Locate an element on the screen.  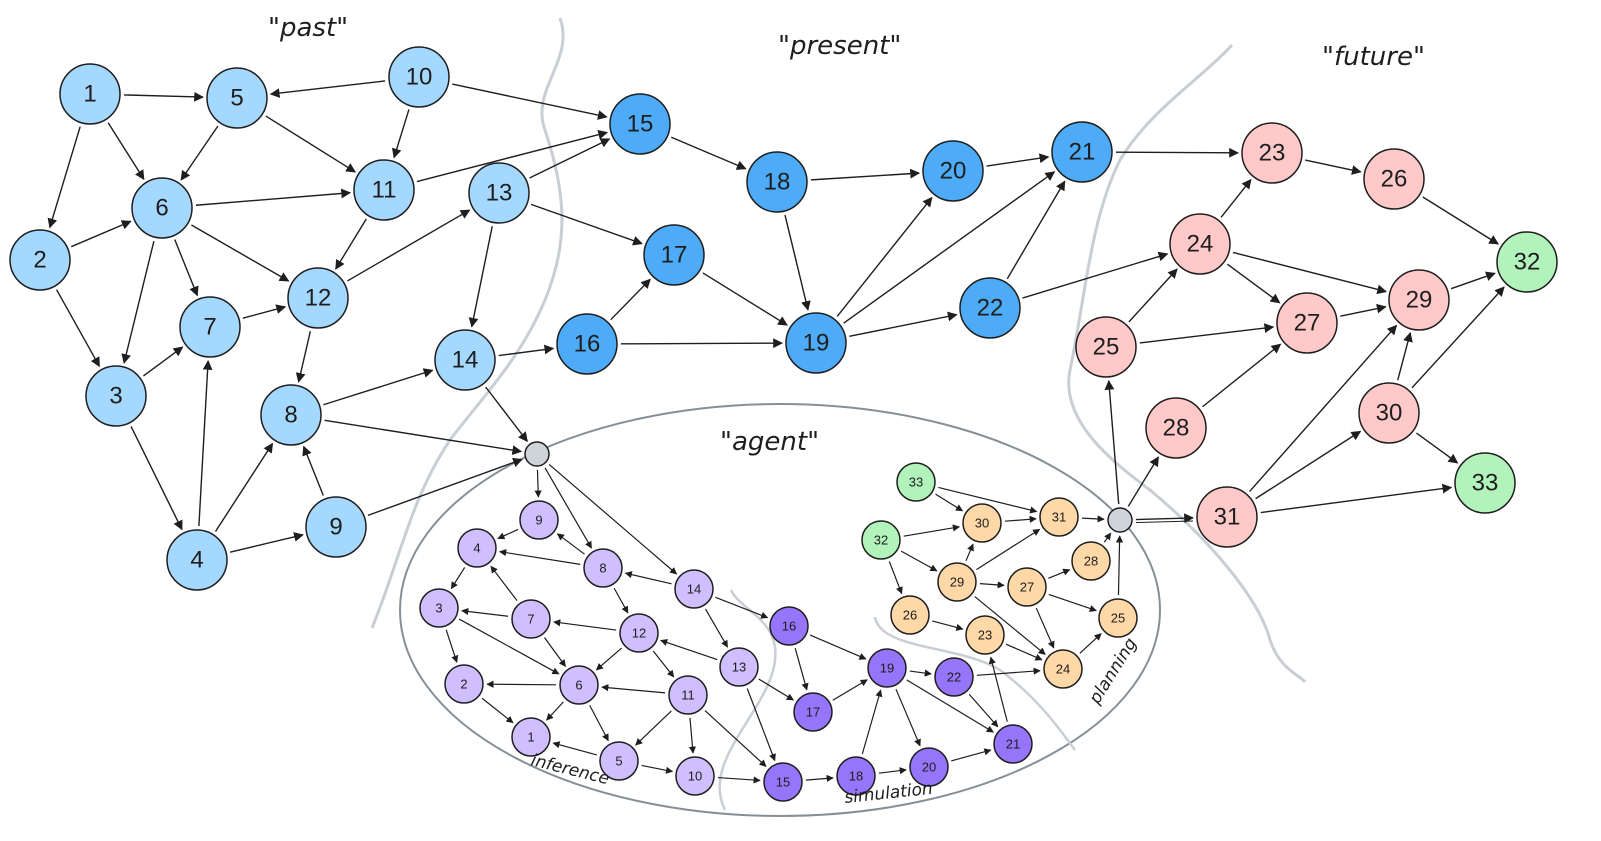
agent-node-3: 3 is located at coordinates (439, 608).